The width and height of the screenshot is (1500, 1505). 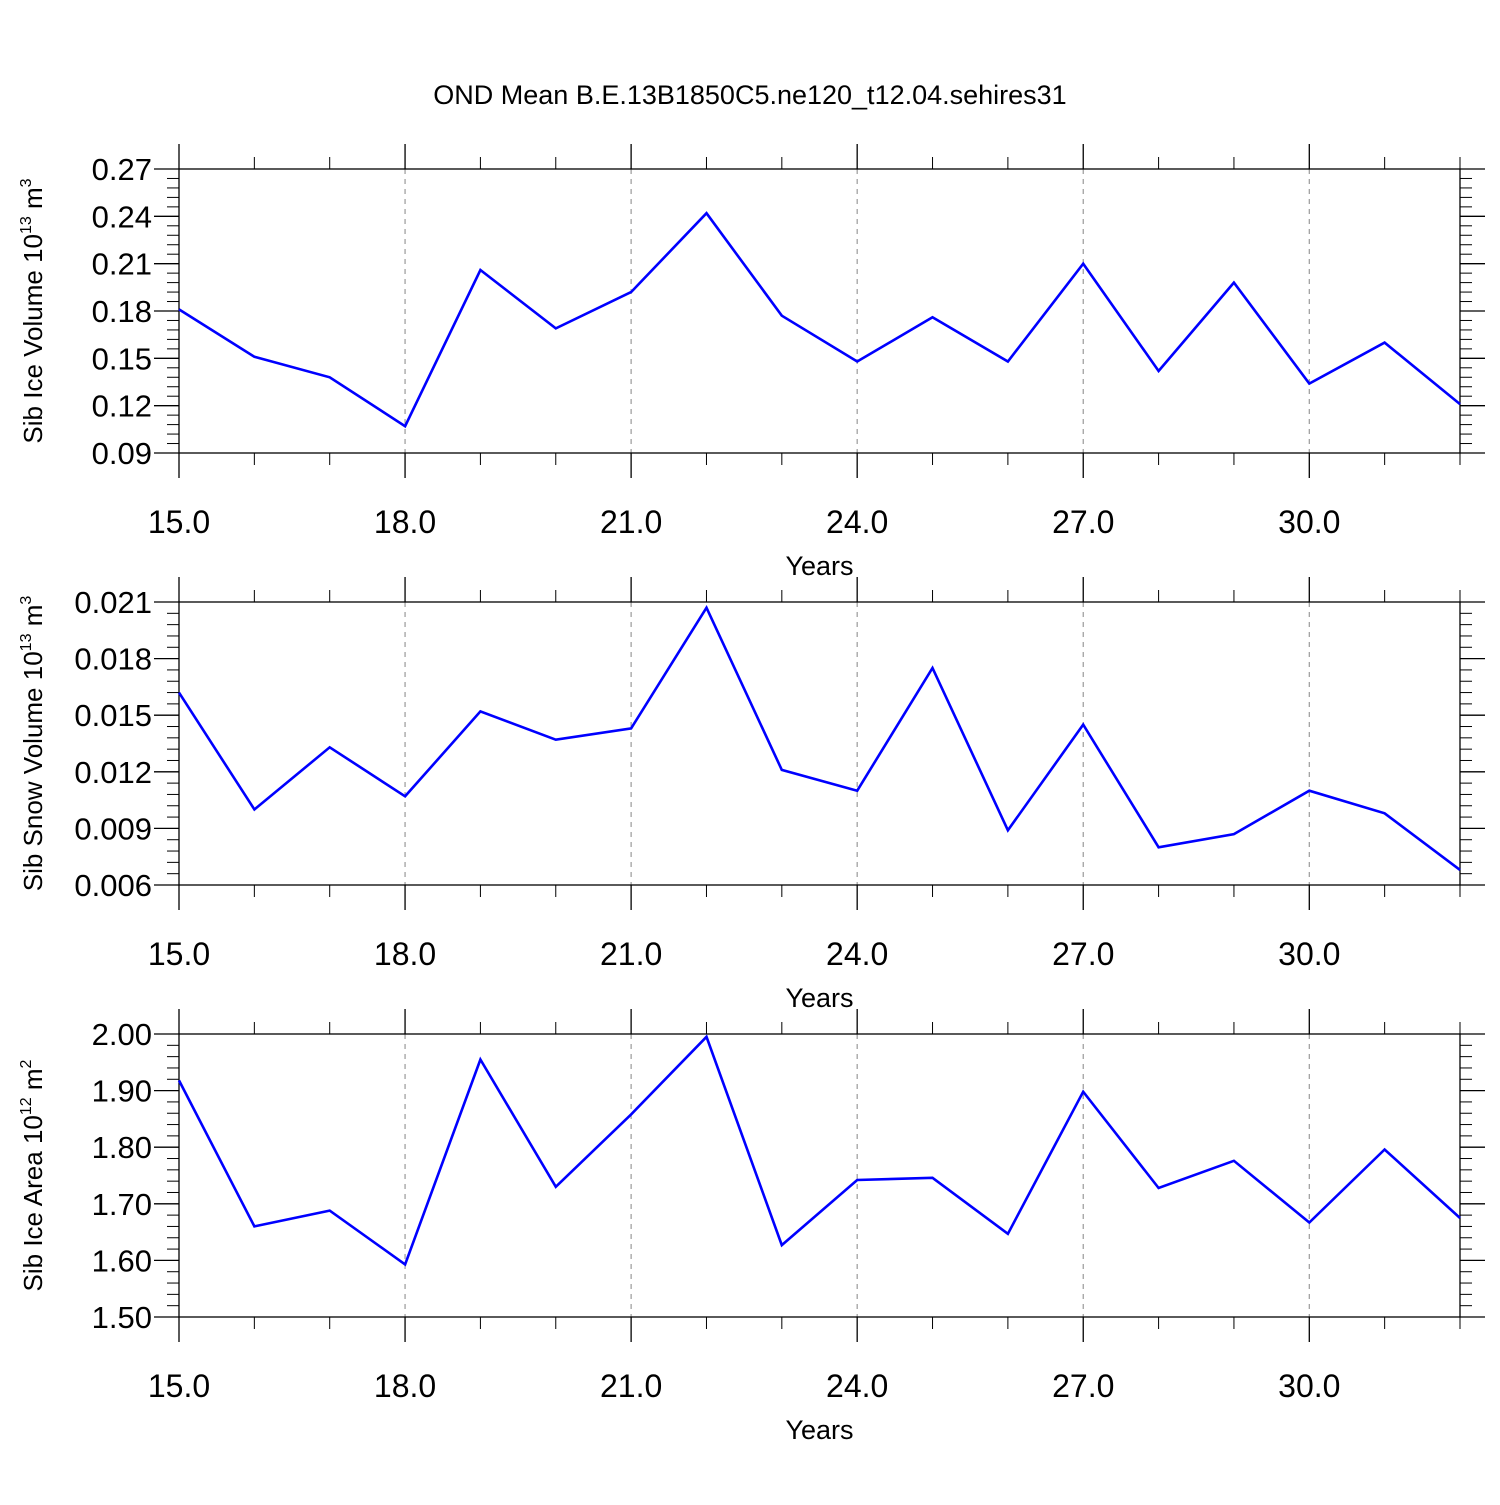 I want to click on y-tick-label: 0.18, so click(x=122, y=311).